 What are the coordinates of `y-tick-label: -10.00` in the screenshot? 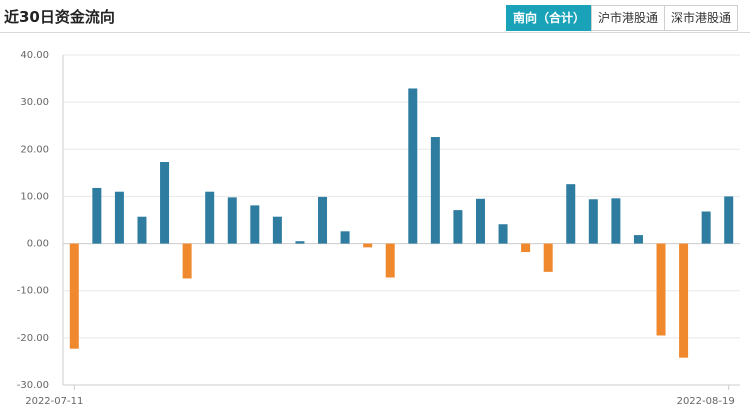 It's located at (33, 291).